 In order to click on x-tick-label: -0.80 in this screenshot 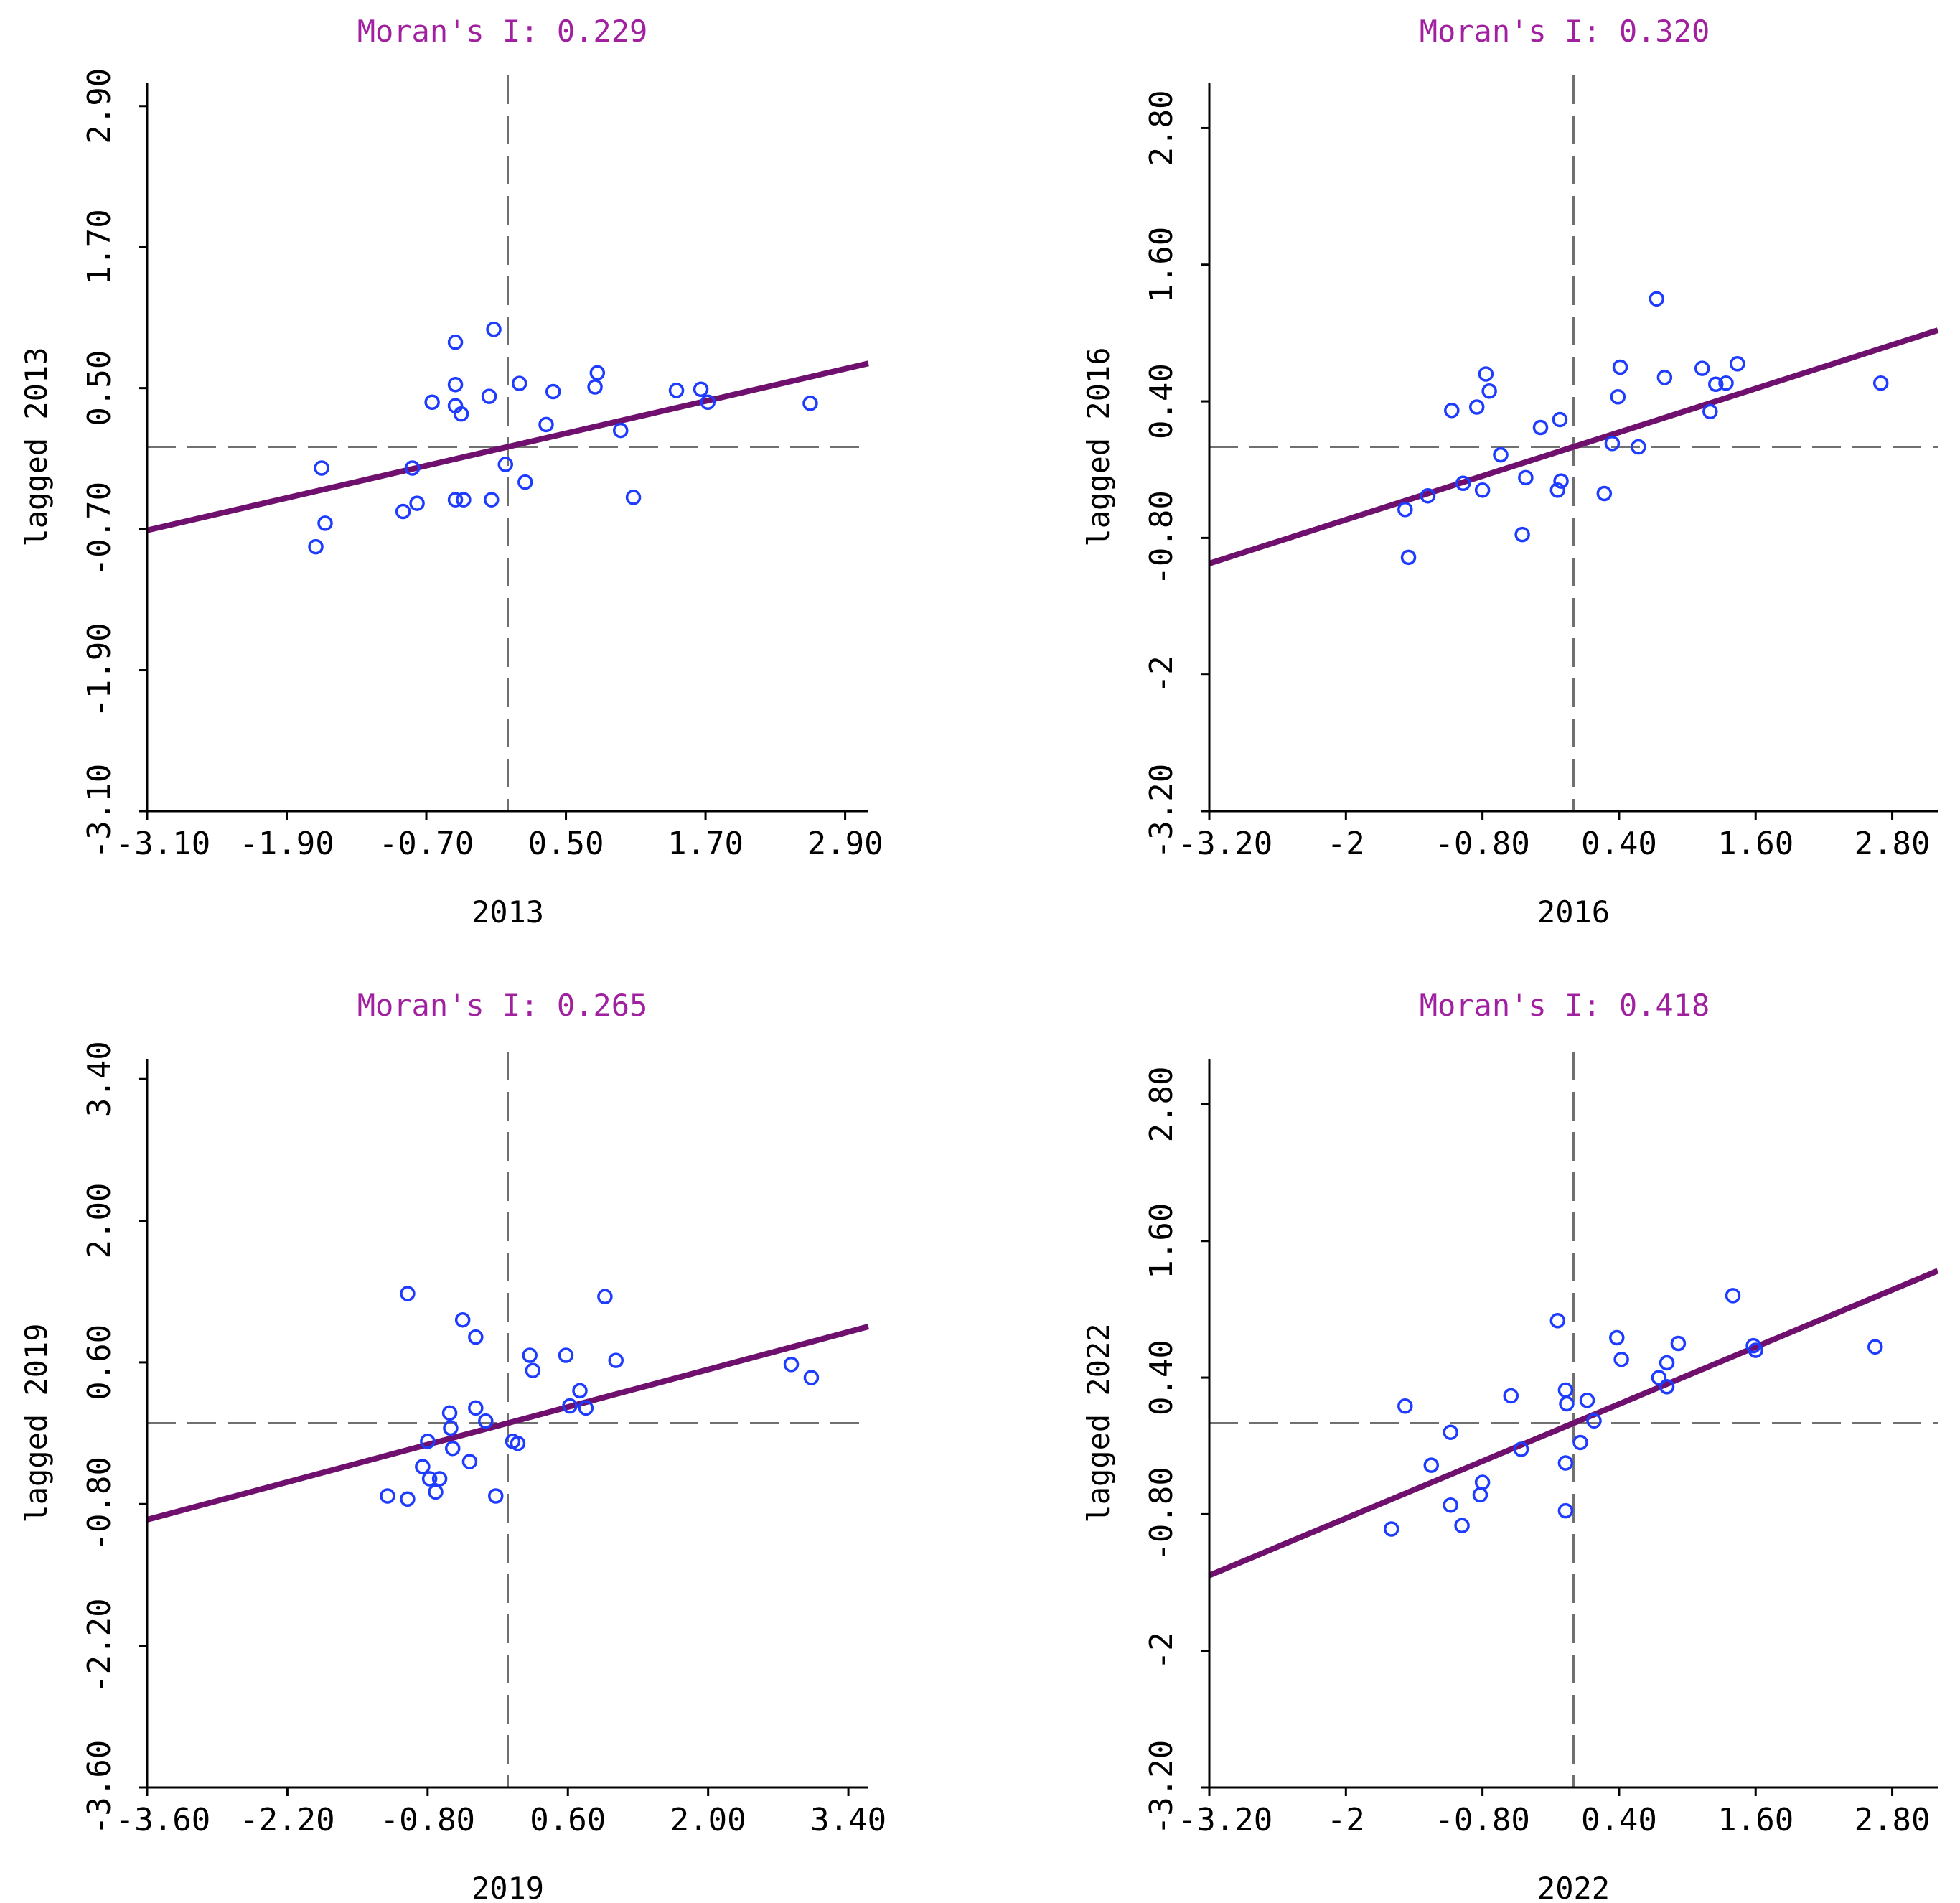, I will do `click(1482, 844)`.